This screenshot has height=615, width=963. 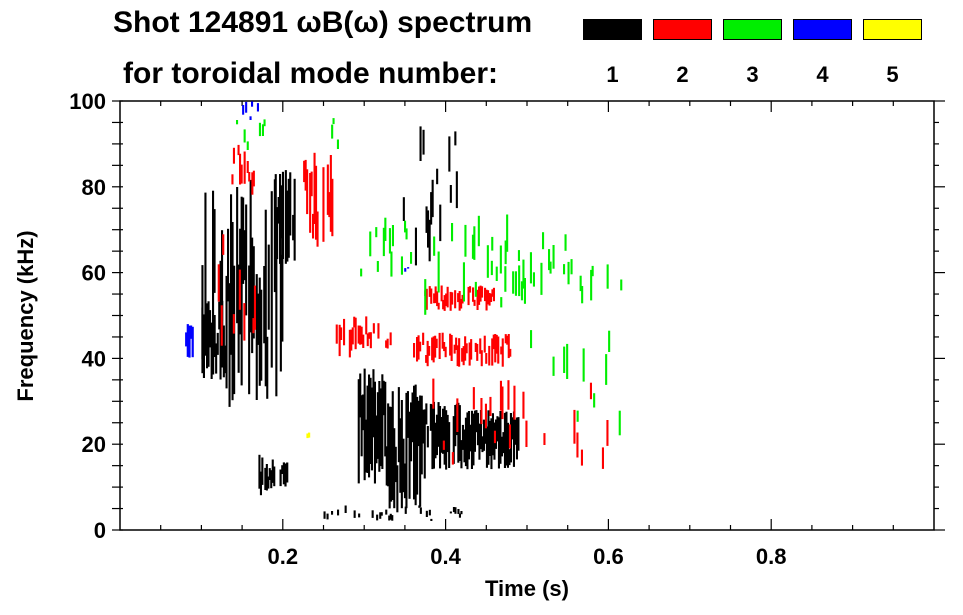 What do you see at coordinates (25, 315) in the screenshot?
I see `y-axis-label: Frequency (kHz)` at bounding box center [25, 315].